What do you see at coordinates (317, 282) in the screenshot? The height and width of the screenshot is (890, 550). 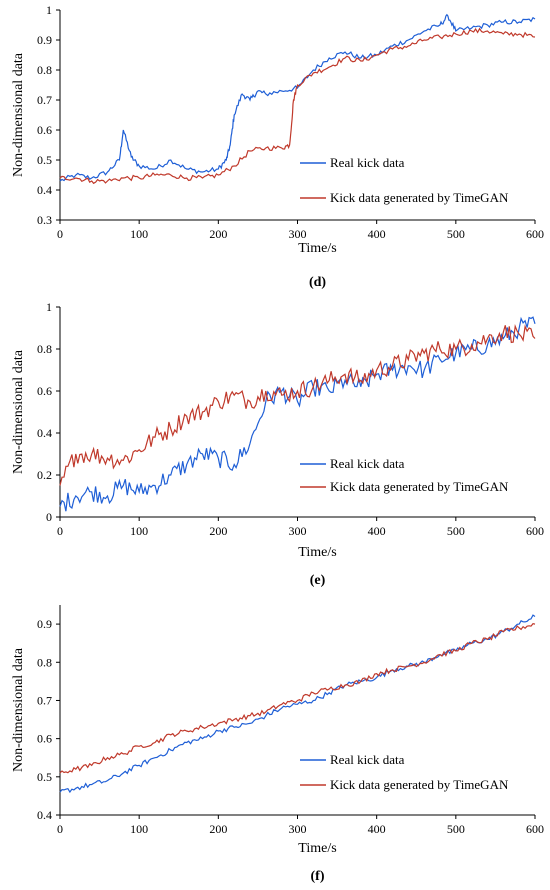 I see `panel-label: (d)` at bounding box center [317, 282].